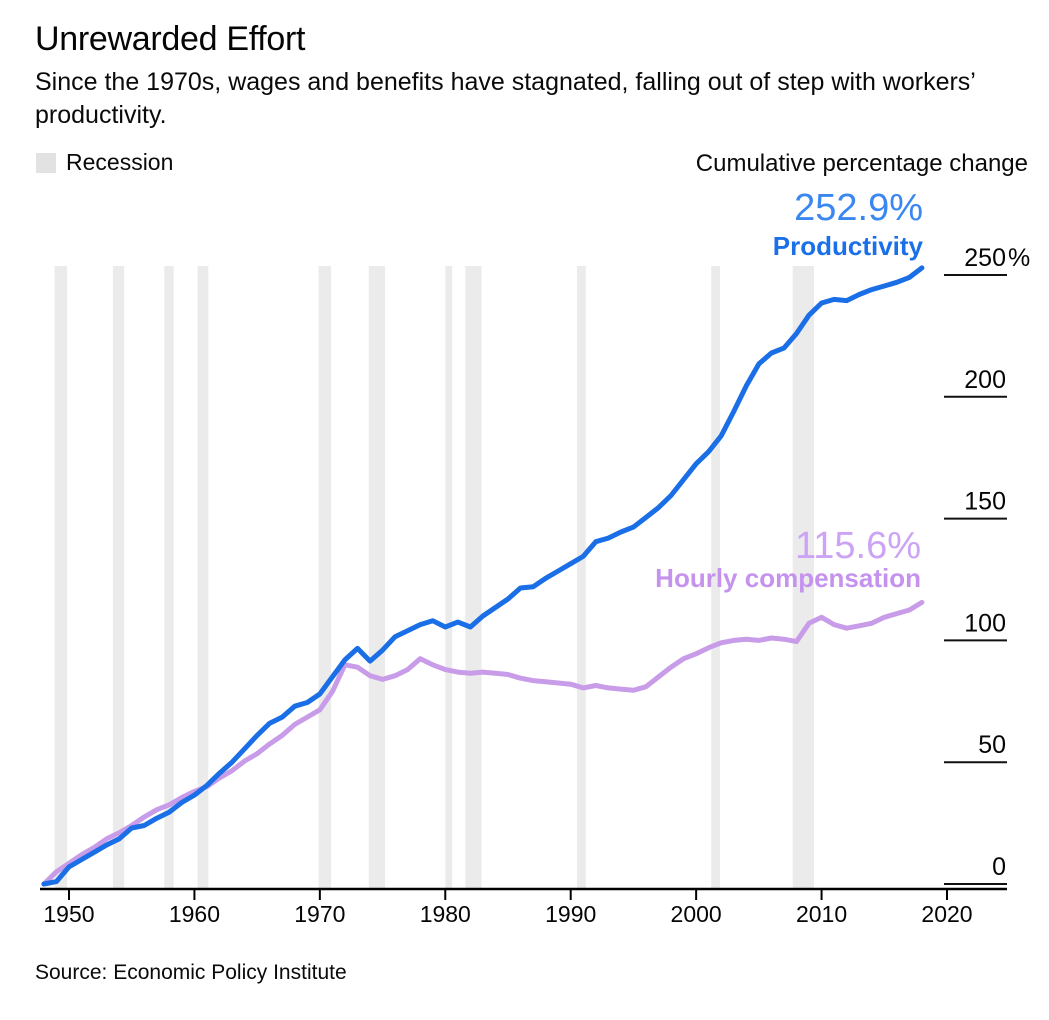  What do you see at coordinates (985, 258) in the screenshot?
I see `y-tick-label: 250` at bounding box center [985, 258].